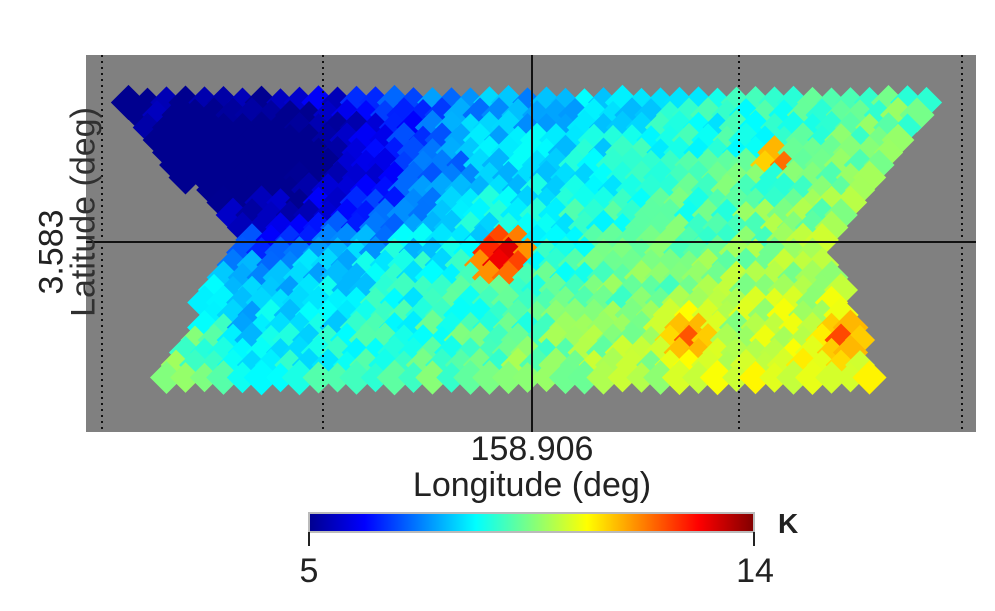 The height and width of the screenshot is (611, 995). Describe the element at coordinates (788, 523) in the screenshot. I see `colorbar-unit-label: K` at that location.